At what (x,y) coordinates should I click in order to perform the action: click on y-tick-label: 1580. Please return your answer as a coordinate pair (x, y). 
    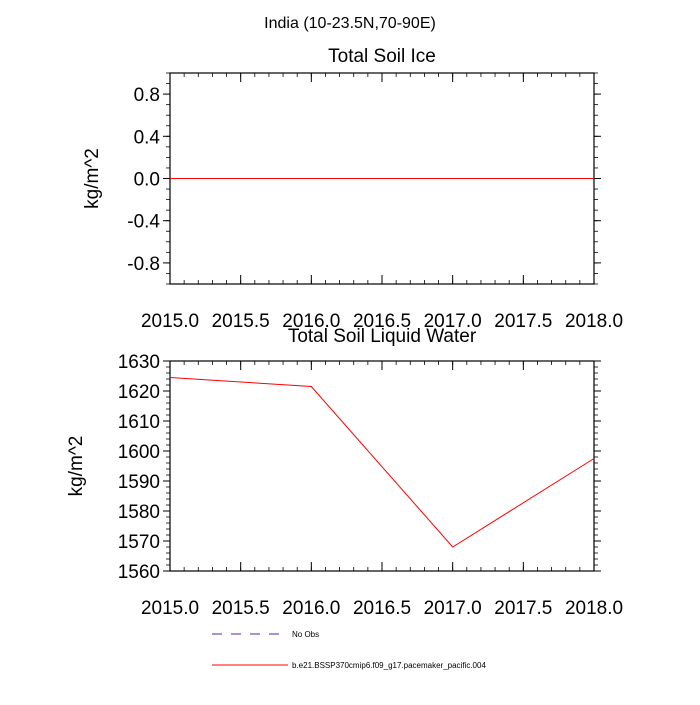
    Looking at the image, I should click on (139, 512).